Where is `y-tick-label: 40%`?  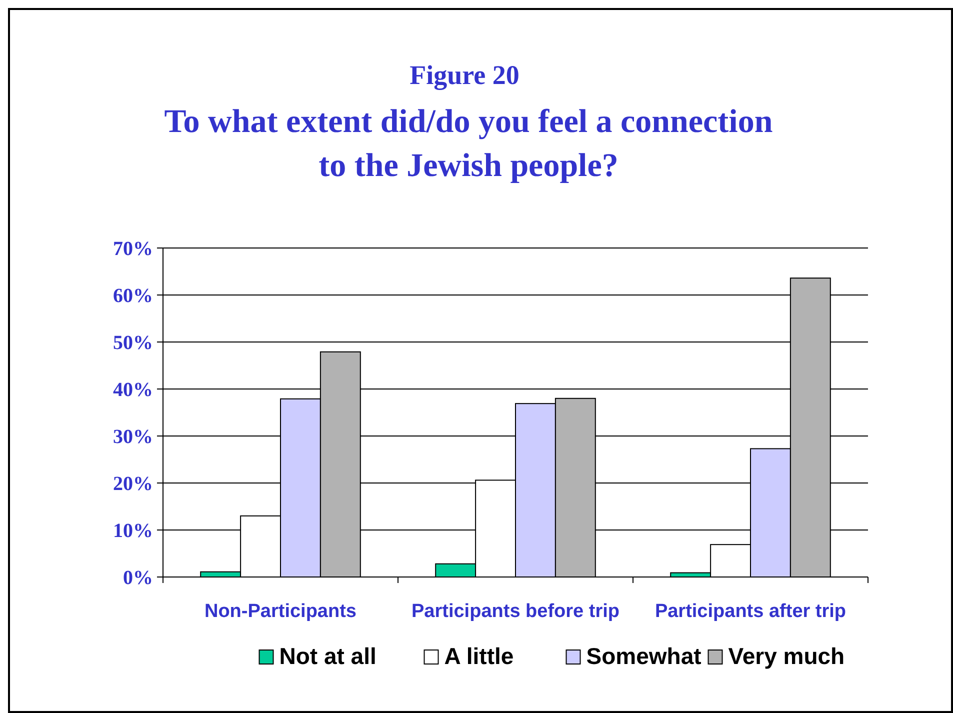
y-tick-label: 40% is located at coordinates (133, 390).